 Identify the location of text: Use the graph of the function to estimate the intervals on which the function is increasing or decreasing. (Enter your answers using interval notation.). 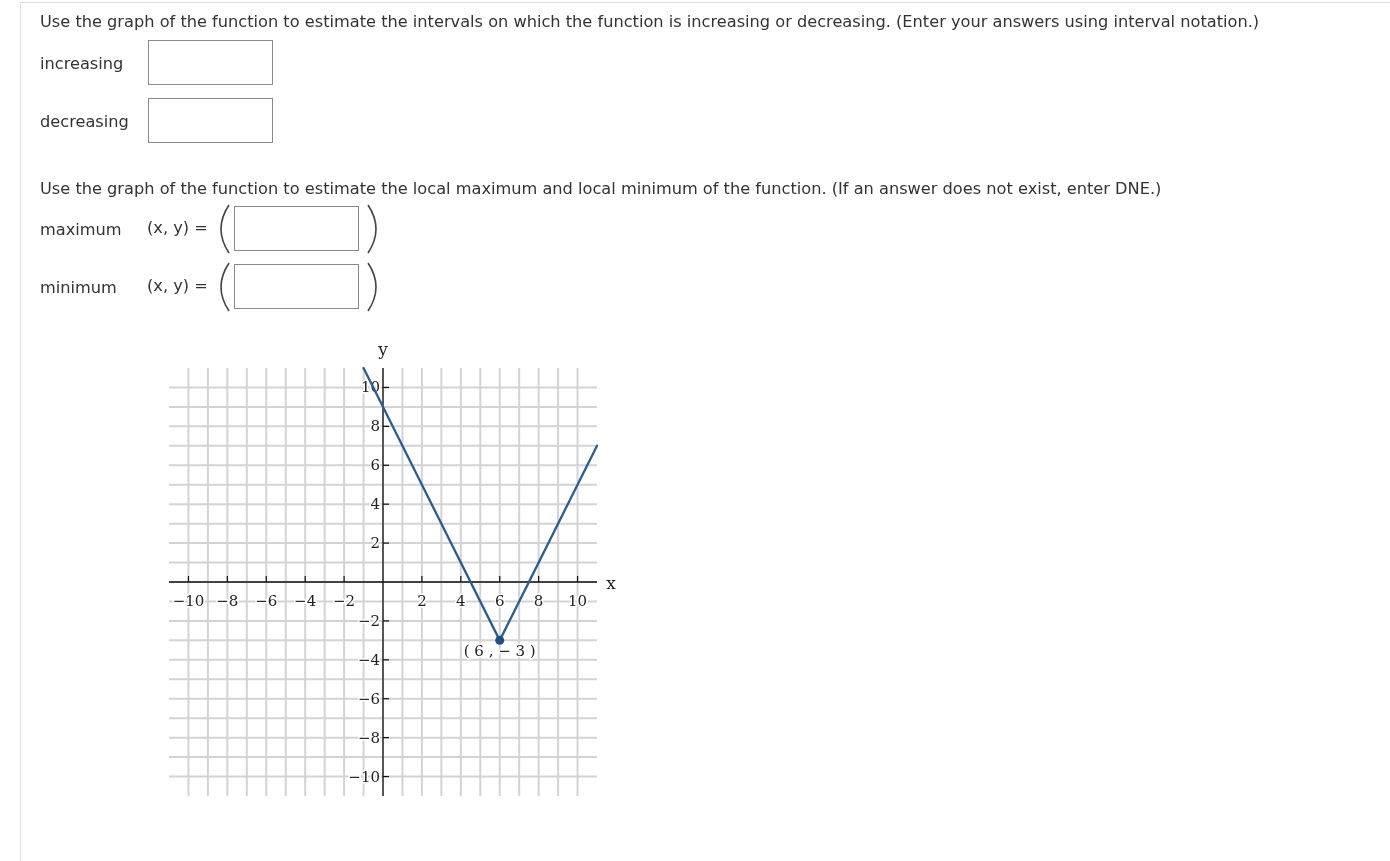
(650, 21).